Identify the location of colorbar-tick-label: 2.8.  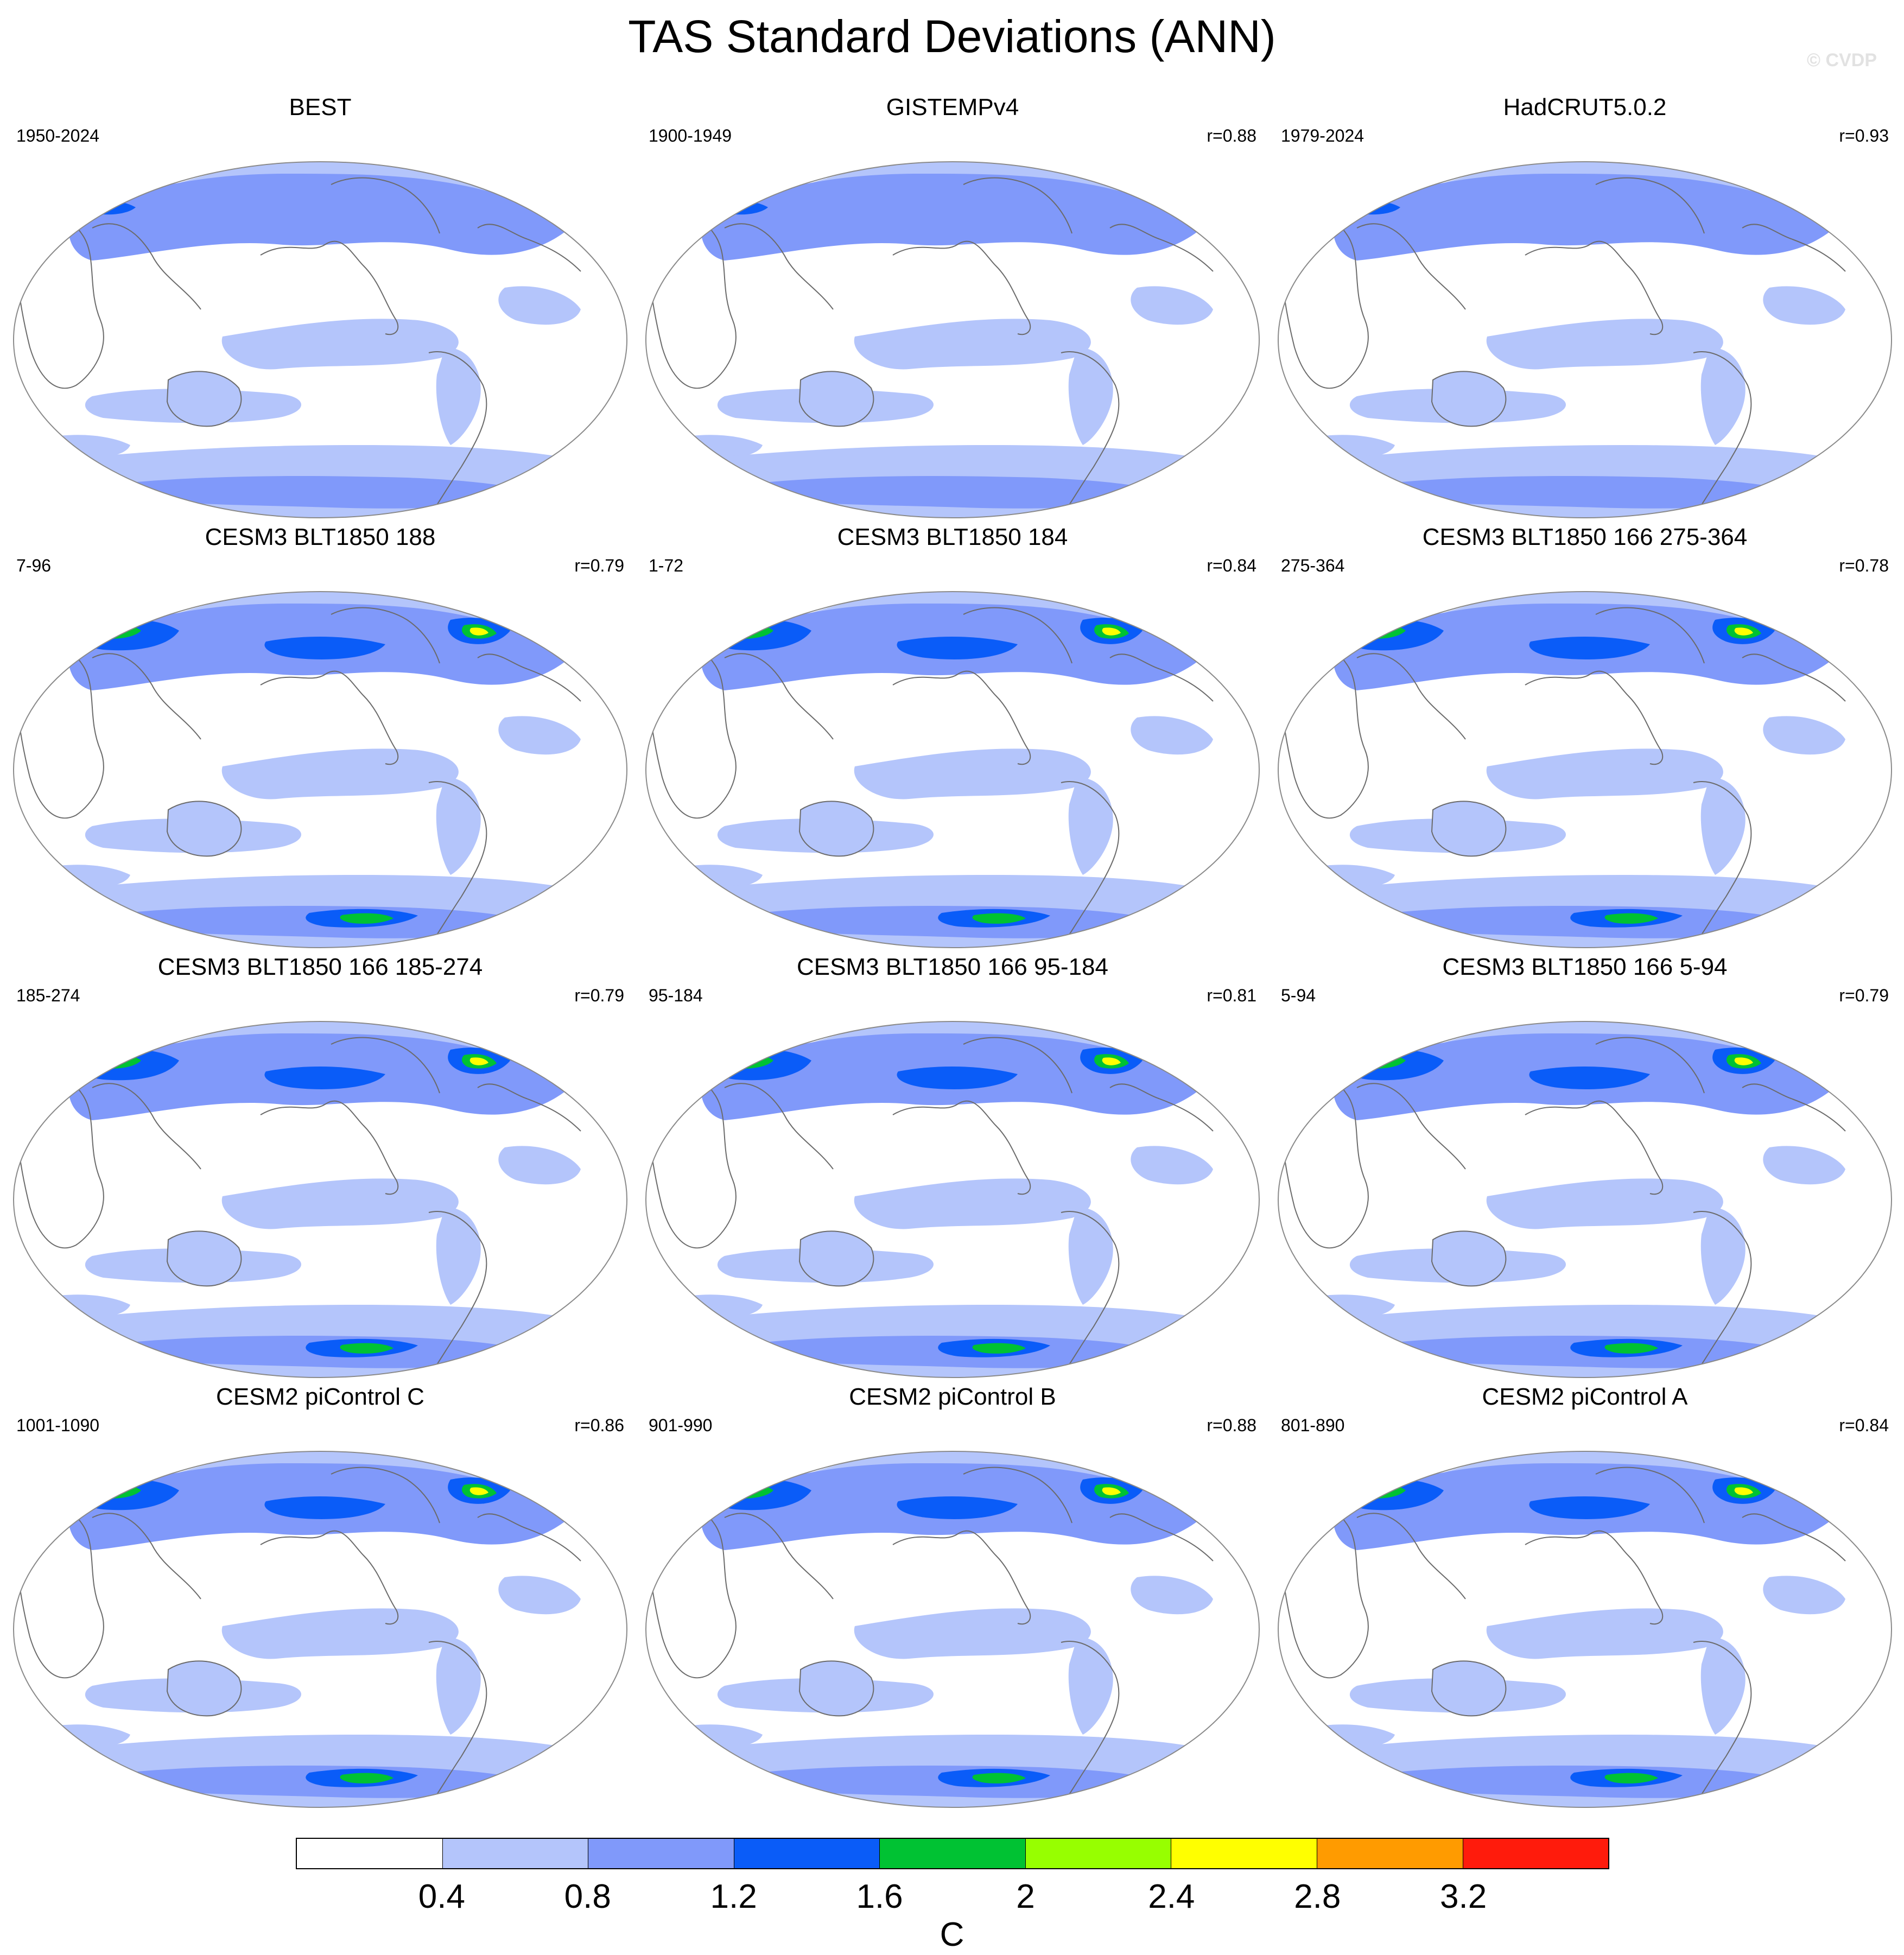
(1317, 1896).